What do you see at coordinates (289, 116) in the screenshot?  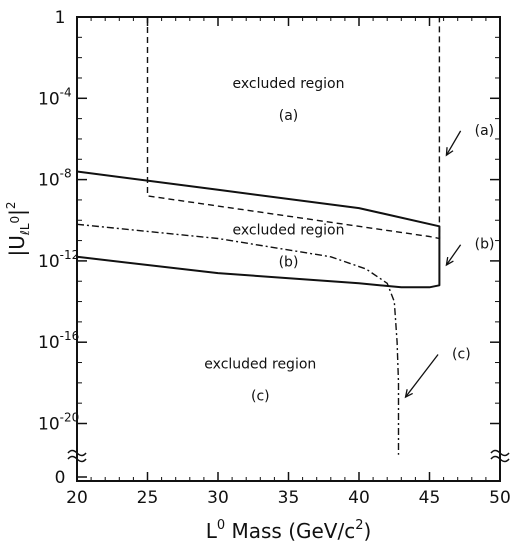 I see `region-sub-label: (a)` at bounding box center [289, 116].